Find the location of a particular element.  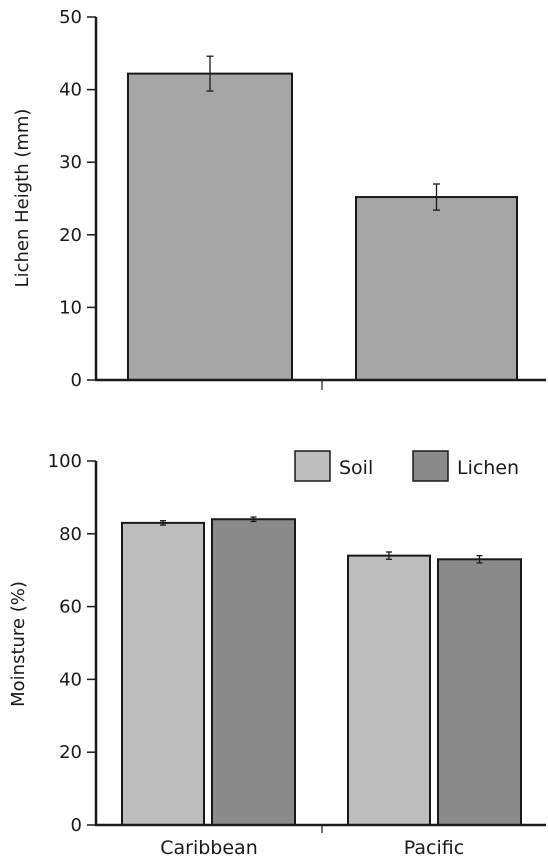

legend-label-soil: Soil is located at coordinates (356, 468).